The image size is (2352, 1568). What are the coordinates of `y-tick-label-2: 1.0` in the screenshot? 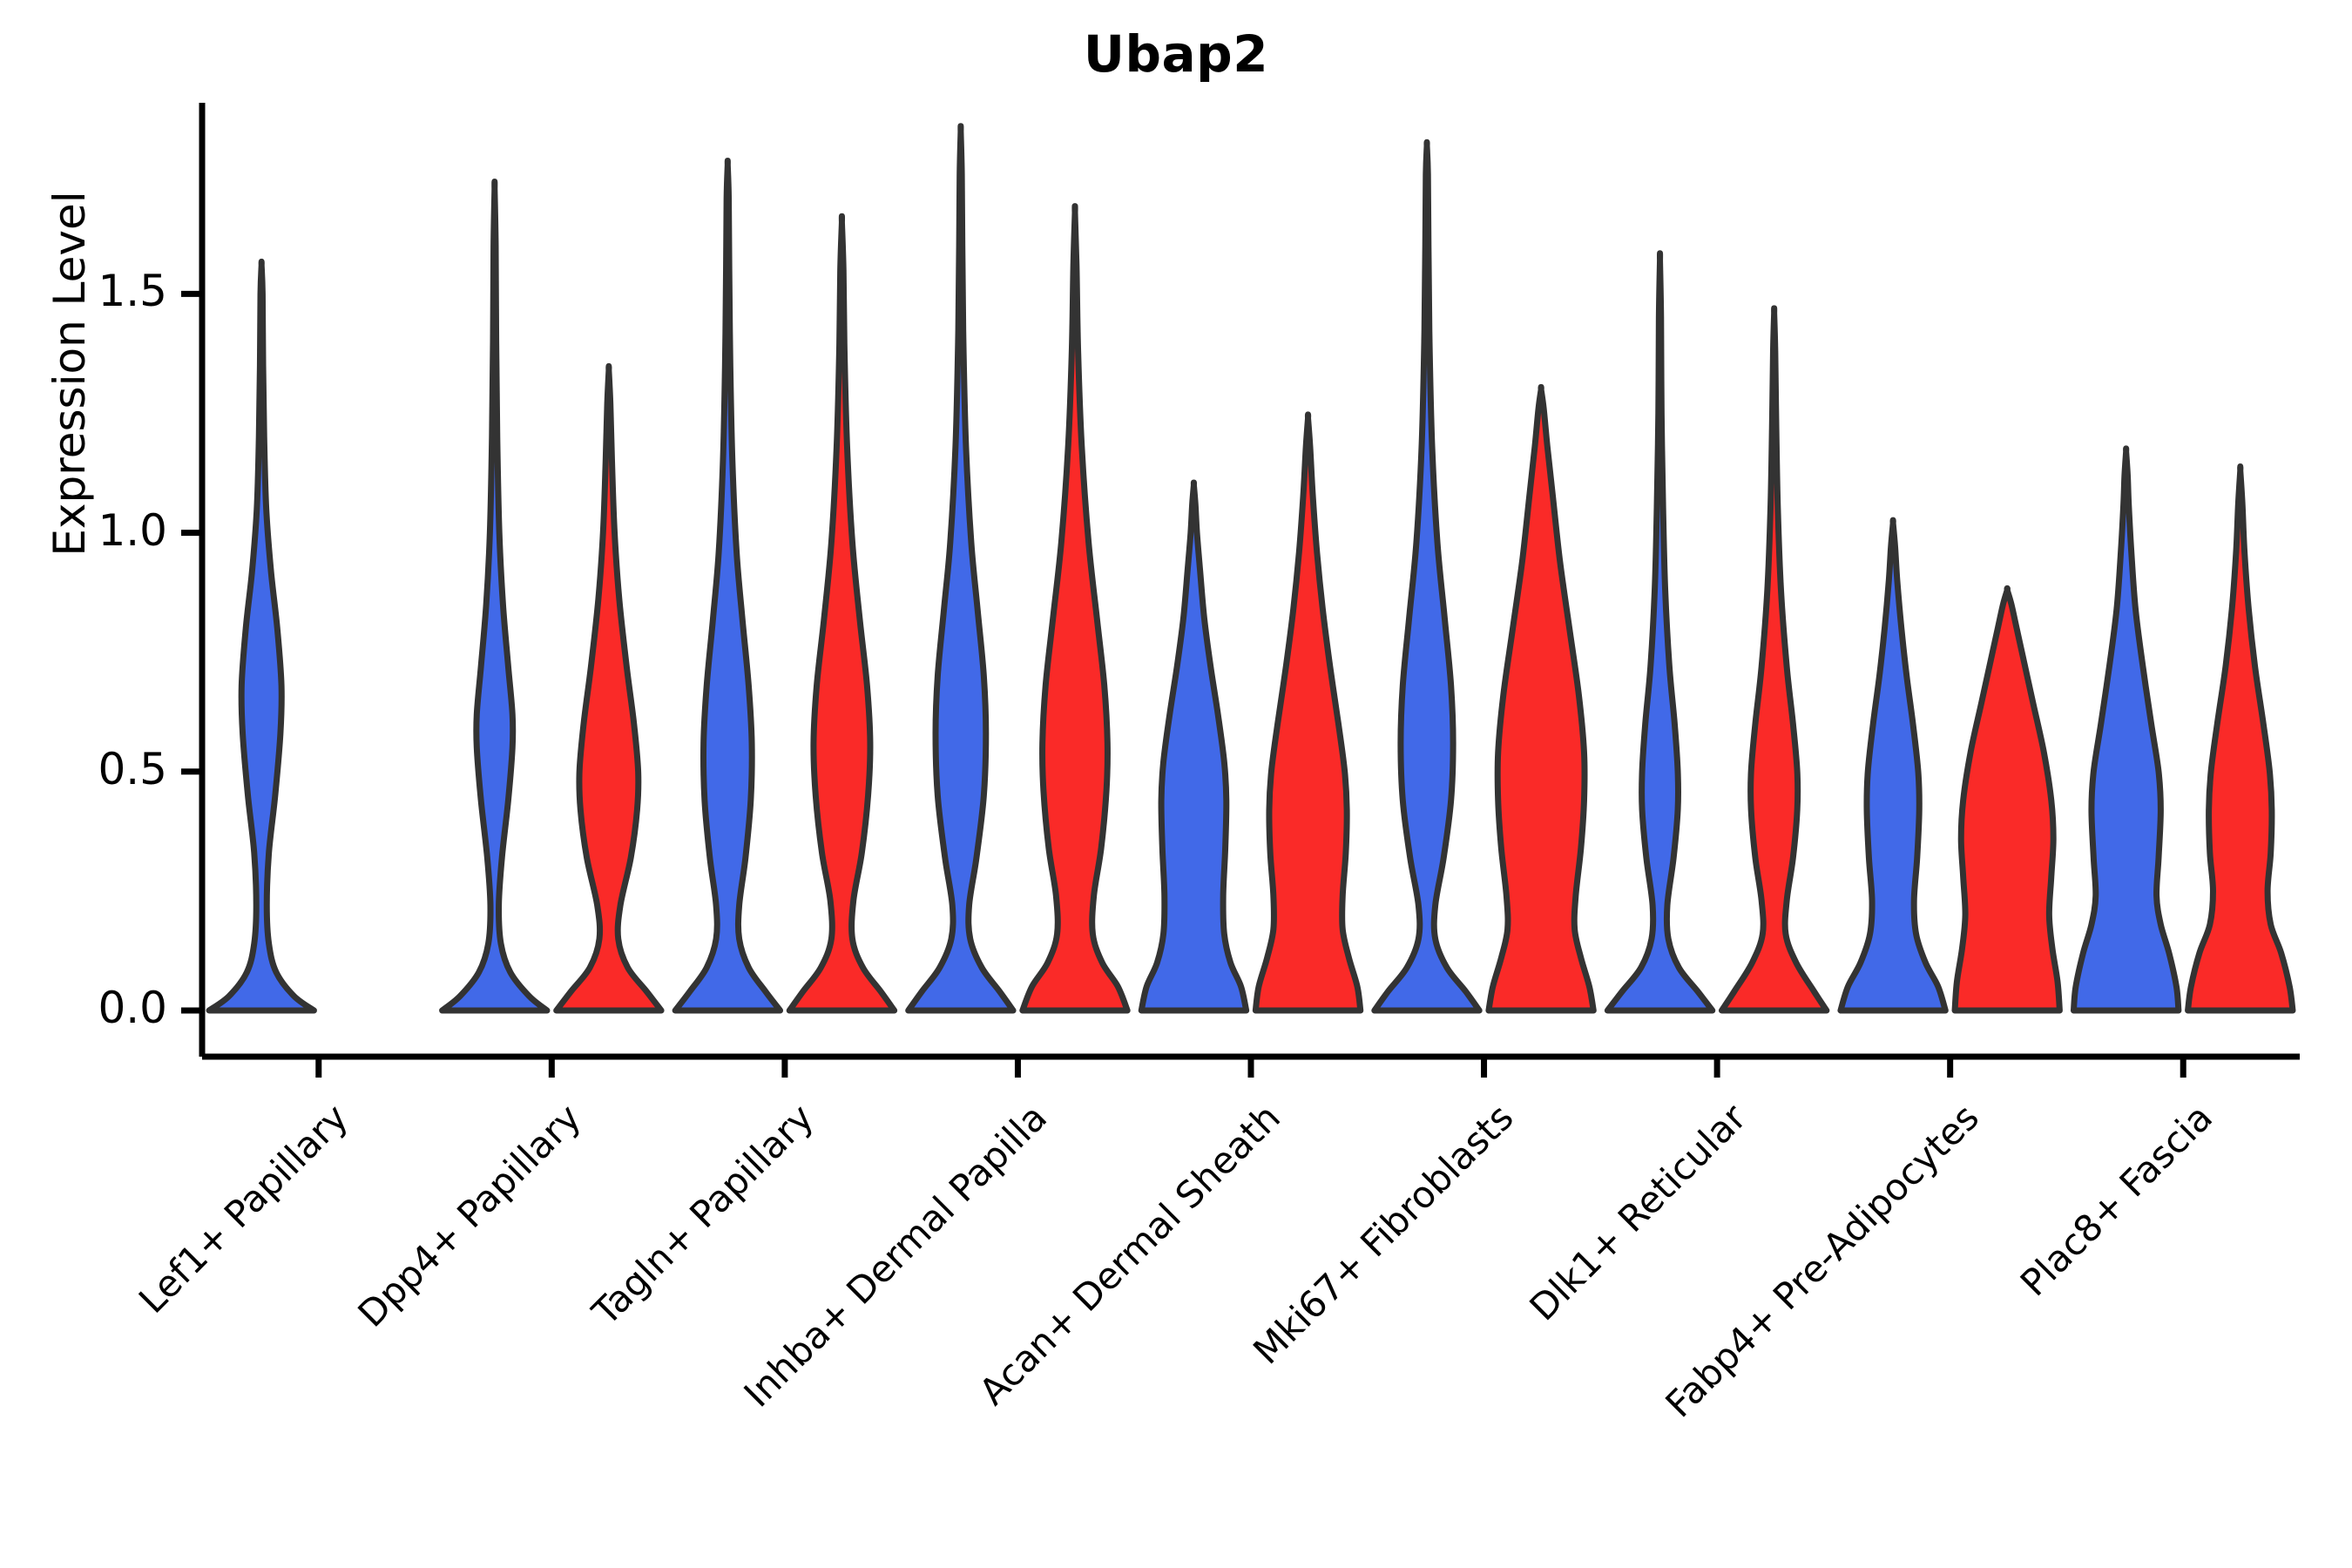 It's located at (132, 530).